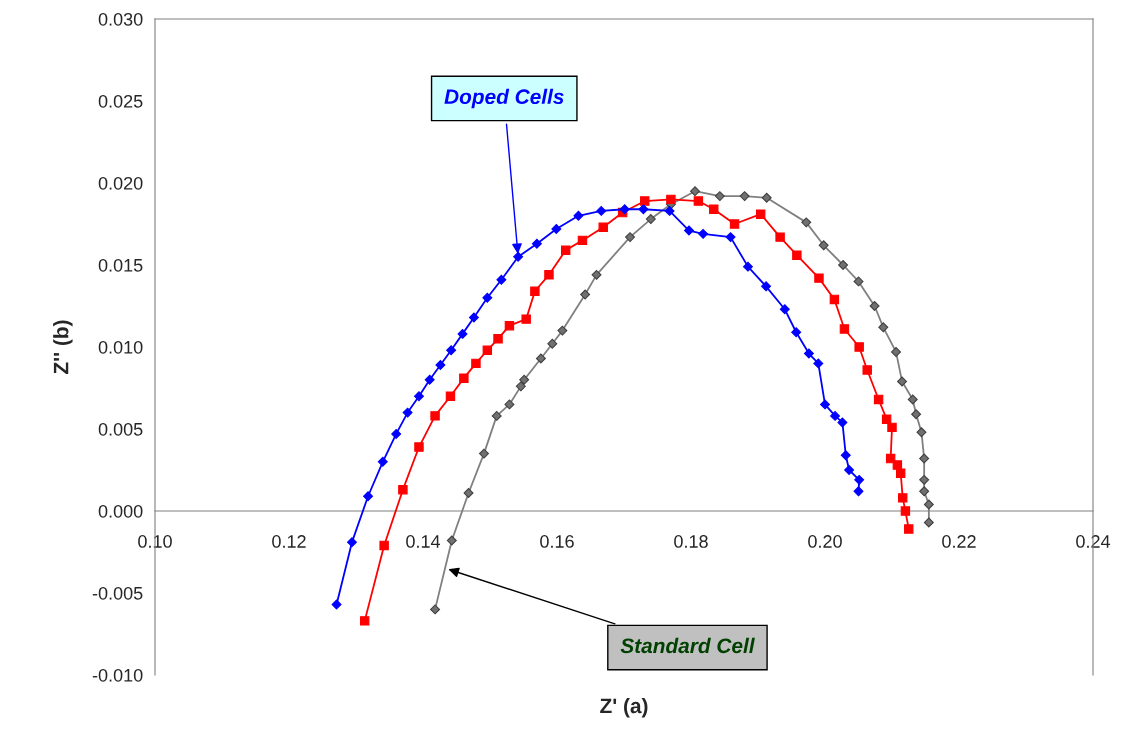  Describe the element at coordinates (117, 675) in the screenshot. I see `y-tick-label: -0.010` at that location.